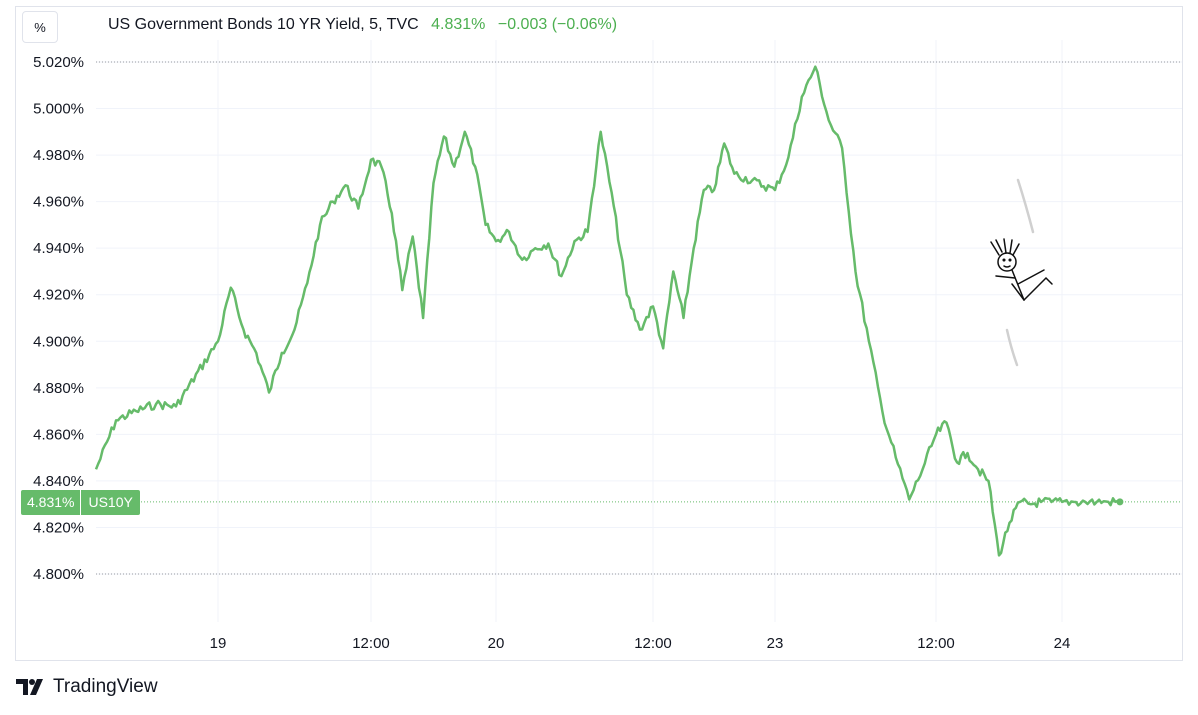 The width and height of the screenshot is (1198, 715). Describe the element at coordinates (58, 62) in the screenshot. I see `y-tick-label: 5.020%` at that location.